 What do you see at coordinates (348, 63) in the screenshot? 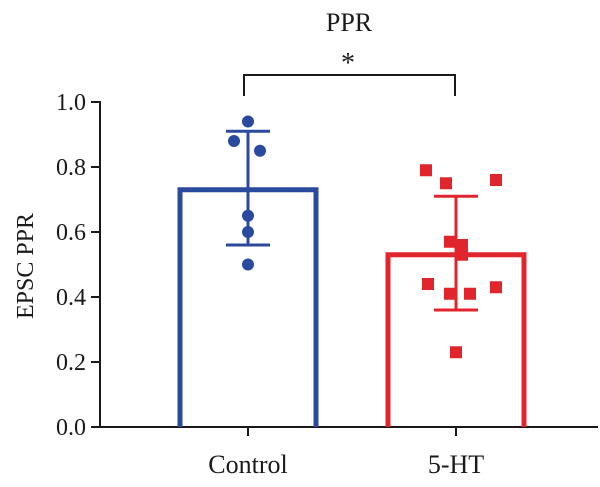
I see `significance-label: *` at bounding box center [348, 63].